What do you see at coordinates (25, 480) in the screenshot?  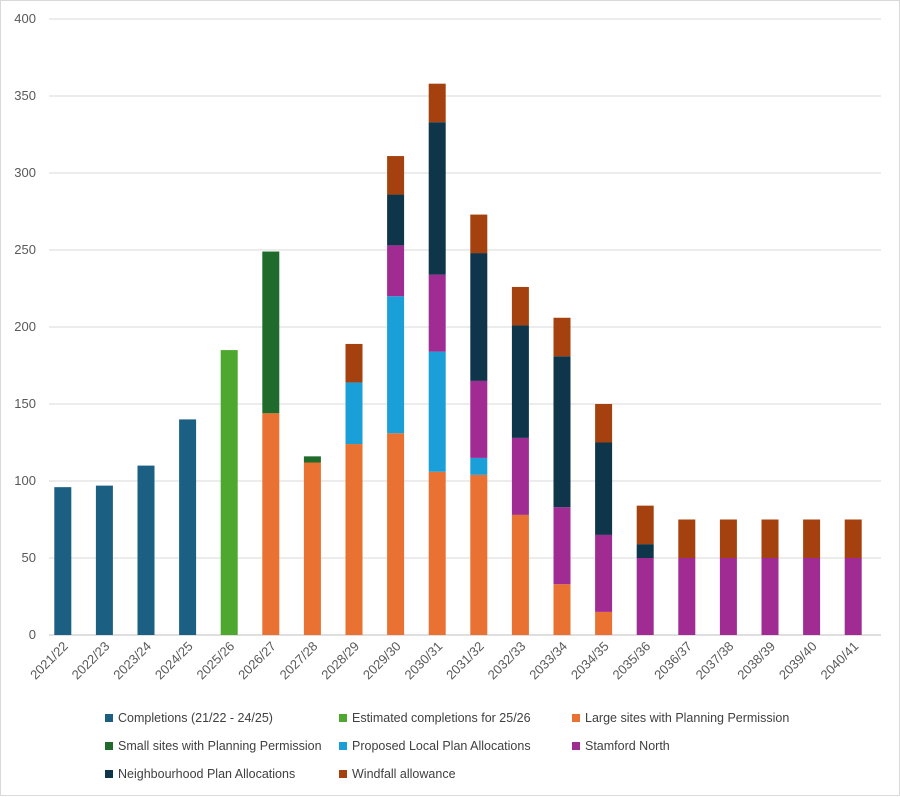 I see `y-tick-label: 100` at bounding box center [25, 480].